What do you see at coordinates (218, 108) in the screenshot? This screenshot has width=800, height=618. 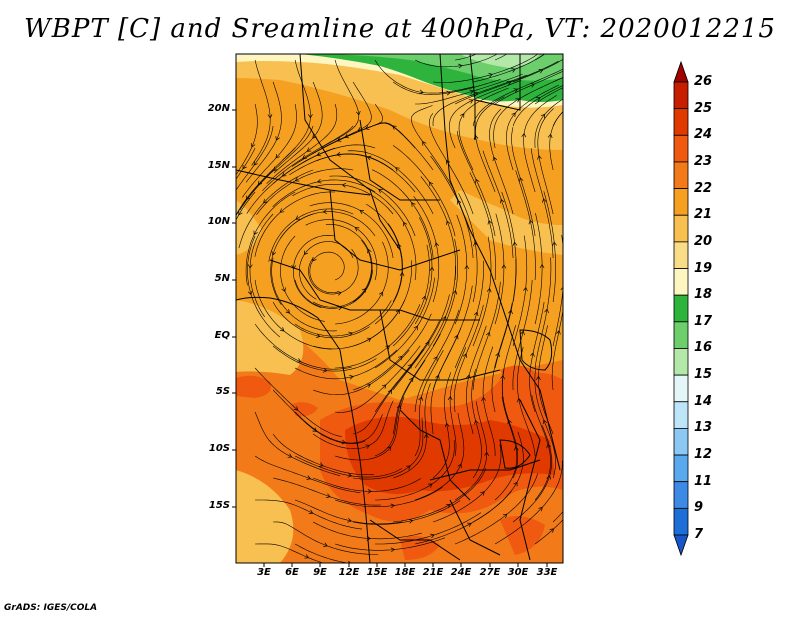 I see `lat-tick-label: 20N` at bounding box center [218, 108].